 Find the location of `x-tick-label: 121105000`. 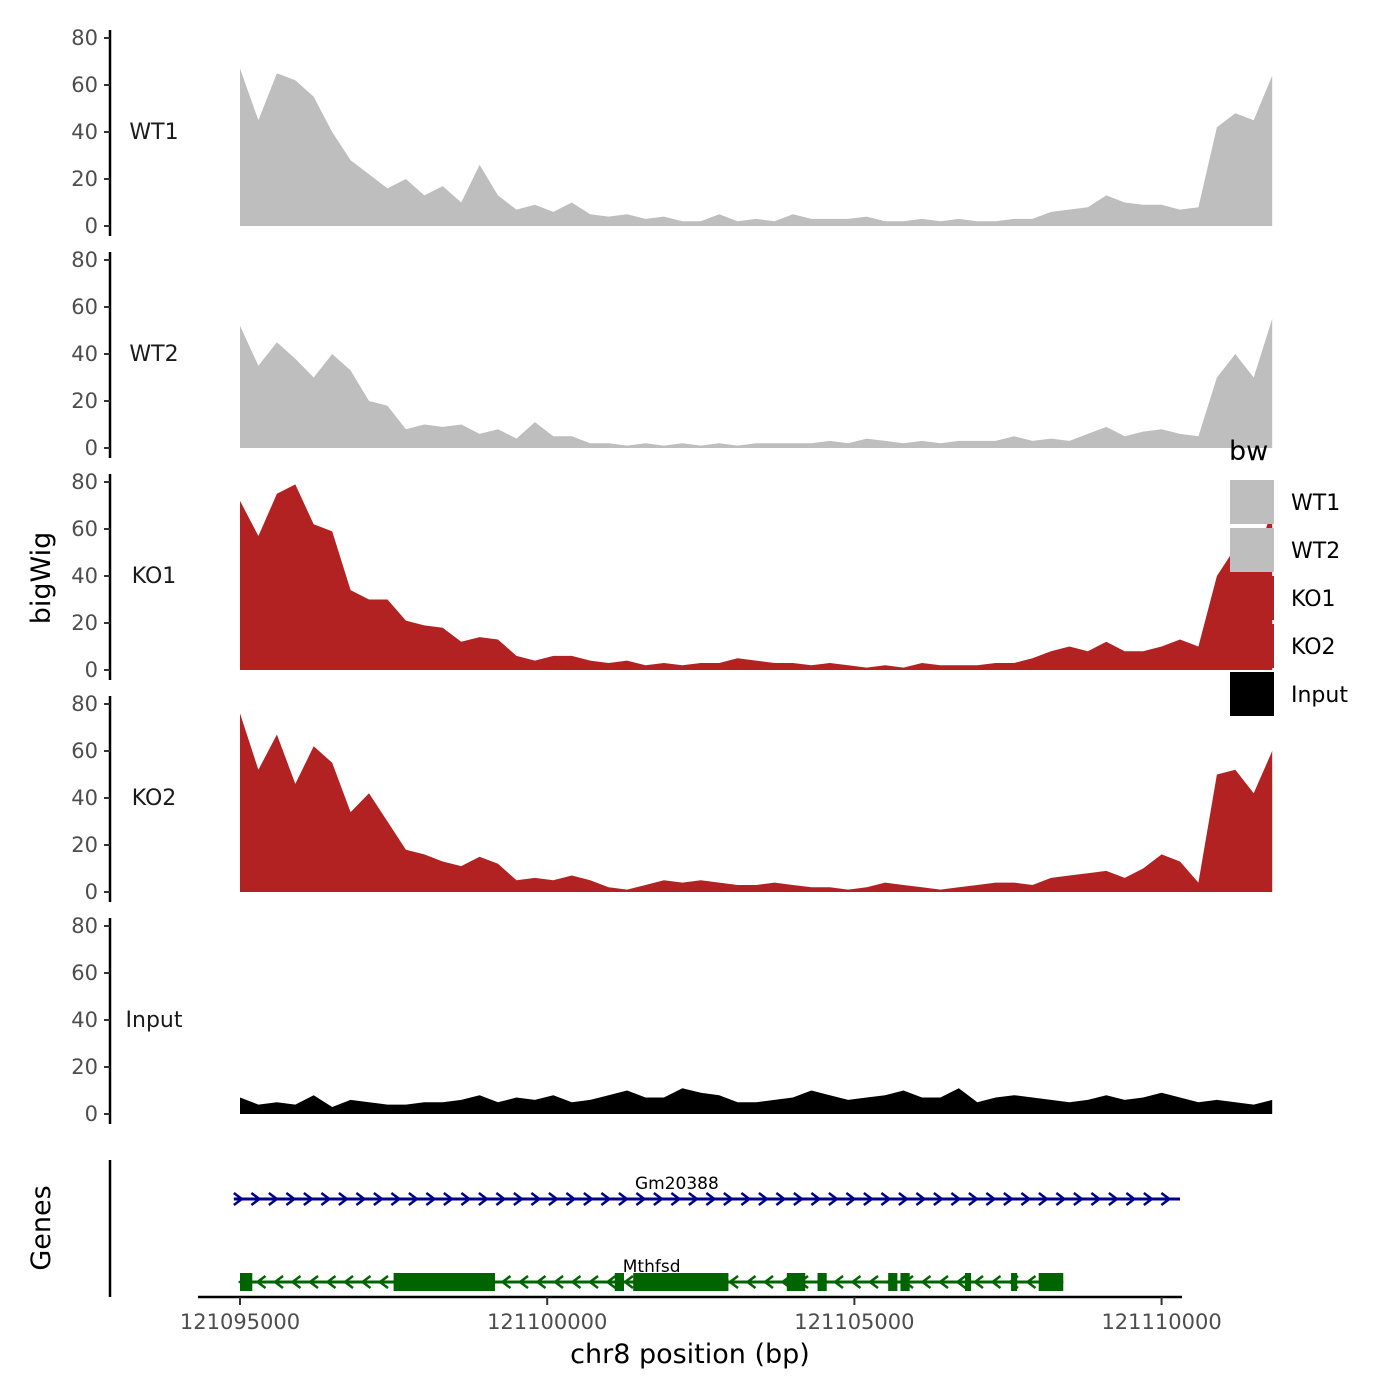

x-tick-label: 121105000 is located at coordinates (854, 1322).